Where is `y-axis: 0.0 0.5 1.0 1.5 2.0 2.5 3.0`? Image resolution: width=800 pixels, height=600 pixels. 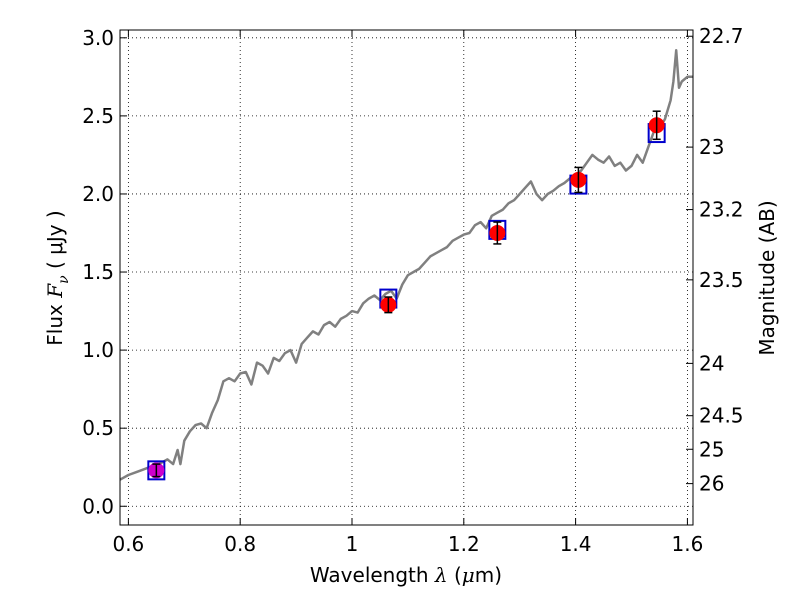 y-axis: 0.0 0.5 1.0 1.5 2.0 2.5 3.0 is located at coordinates (104, 272).